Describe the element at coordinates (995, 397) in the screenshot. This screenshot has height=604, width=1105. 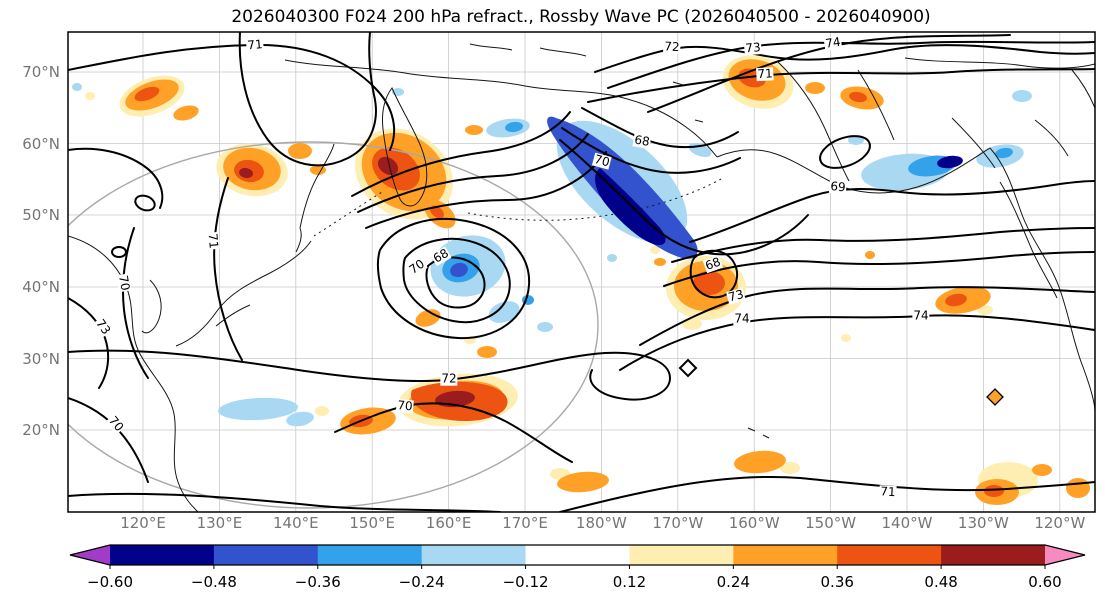
I see `diamond-marker` at that location.